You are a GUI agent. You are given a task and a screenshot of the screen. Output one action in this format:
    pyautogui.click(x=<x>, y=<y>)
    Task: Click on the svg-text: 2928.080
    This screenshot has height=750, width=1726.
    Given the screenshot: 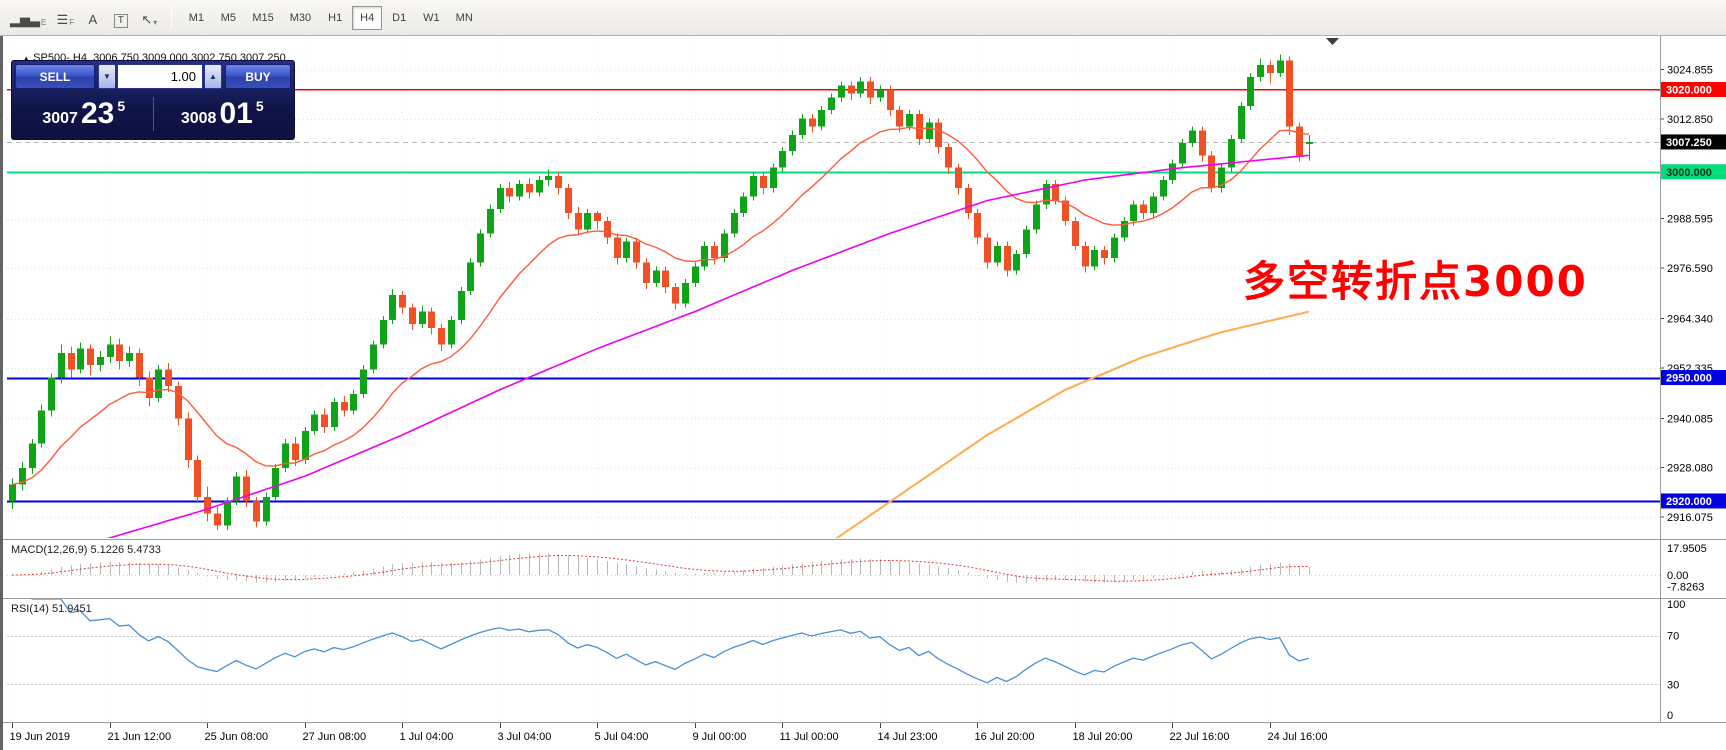 What is the action you would take?
    pyautogui.click(x=1690, y=469)
    